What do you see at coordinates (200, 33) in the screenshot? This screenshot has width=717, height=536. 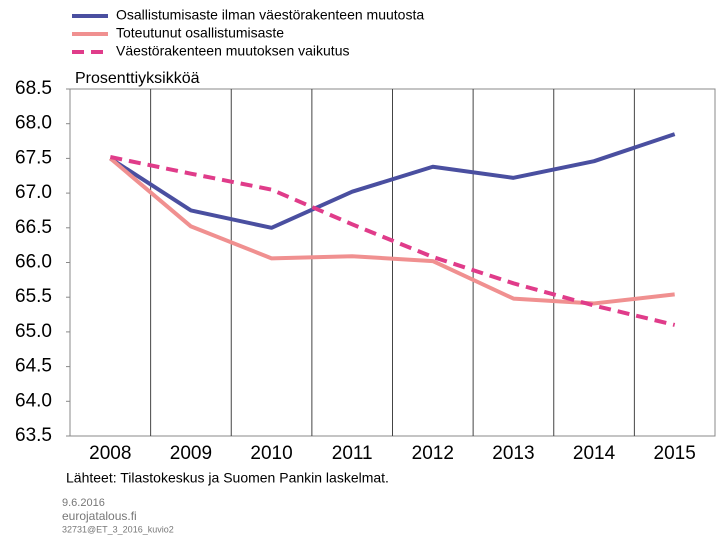 I see `legend-label: Toteutunut osallistumisaste` at bounding box center [200, 33].